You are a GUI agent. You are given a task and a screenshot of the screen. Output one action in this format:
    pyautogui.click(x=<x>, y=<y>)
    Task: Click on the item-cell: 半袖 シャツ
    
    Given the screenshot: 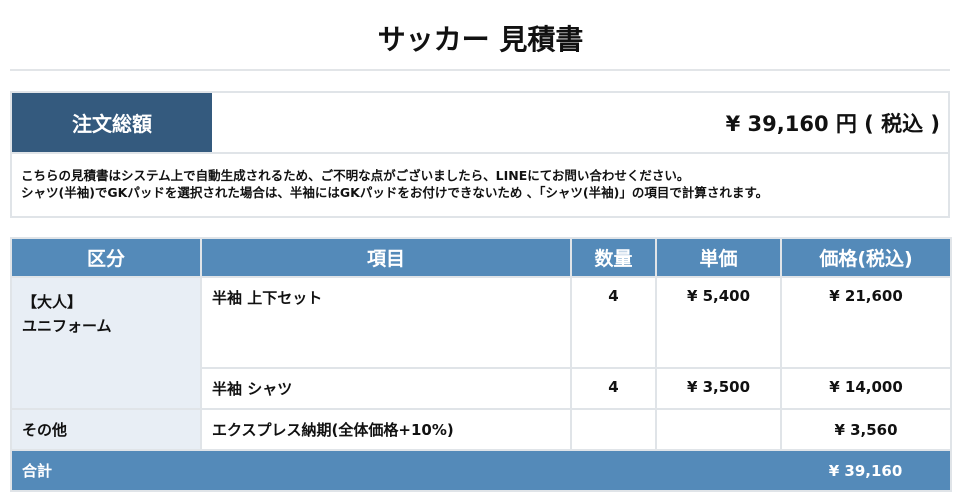 What is the action you would take?
    pyautogui.click(x=386, y=388)
    